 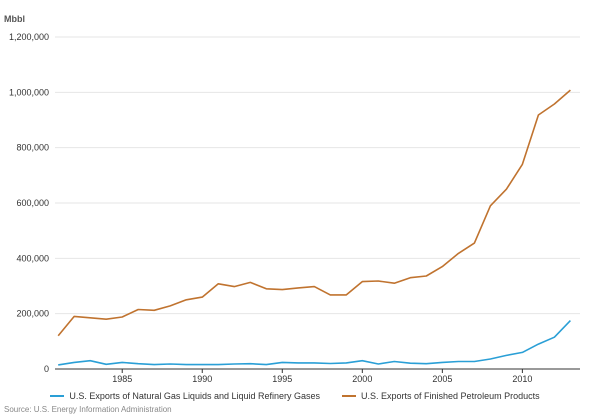 I want to click on series-line-ngl, so click(x=314, y=343).